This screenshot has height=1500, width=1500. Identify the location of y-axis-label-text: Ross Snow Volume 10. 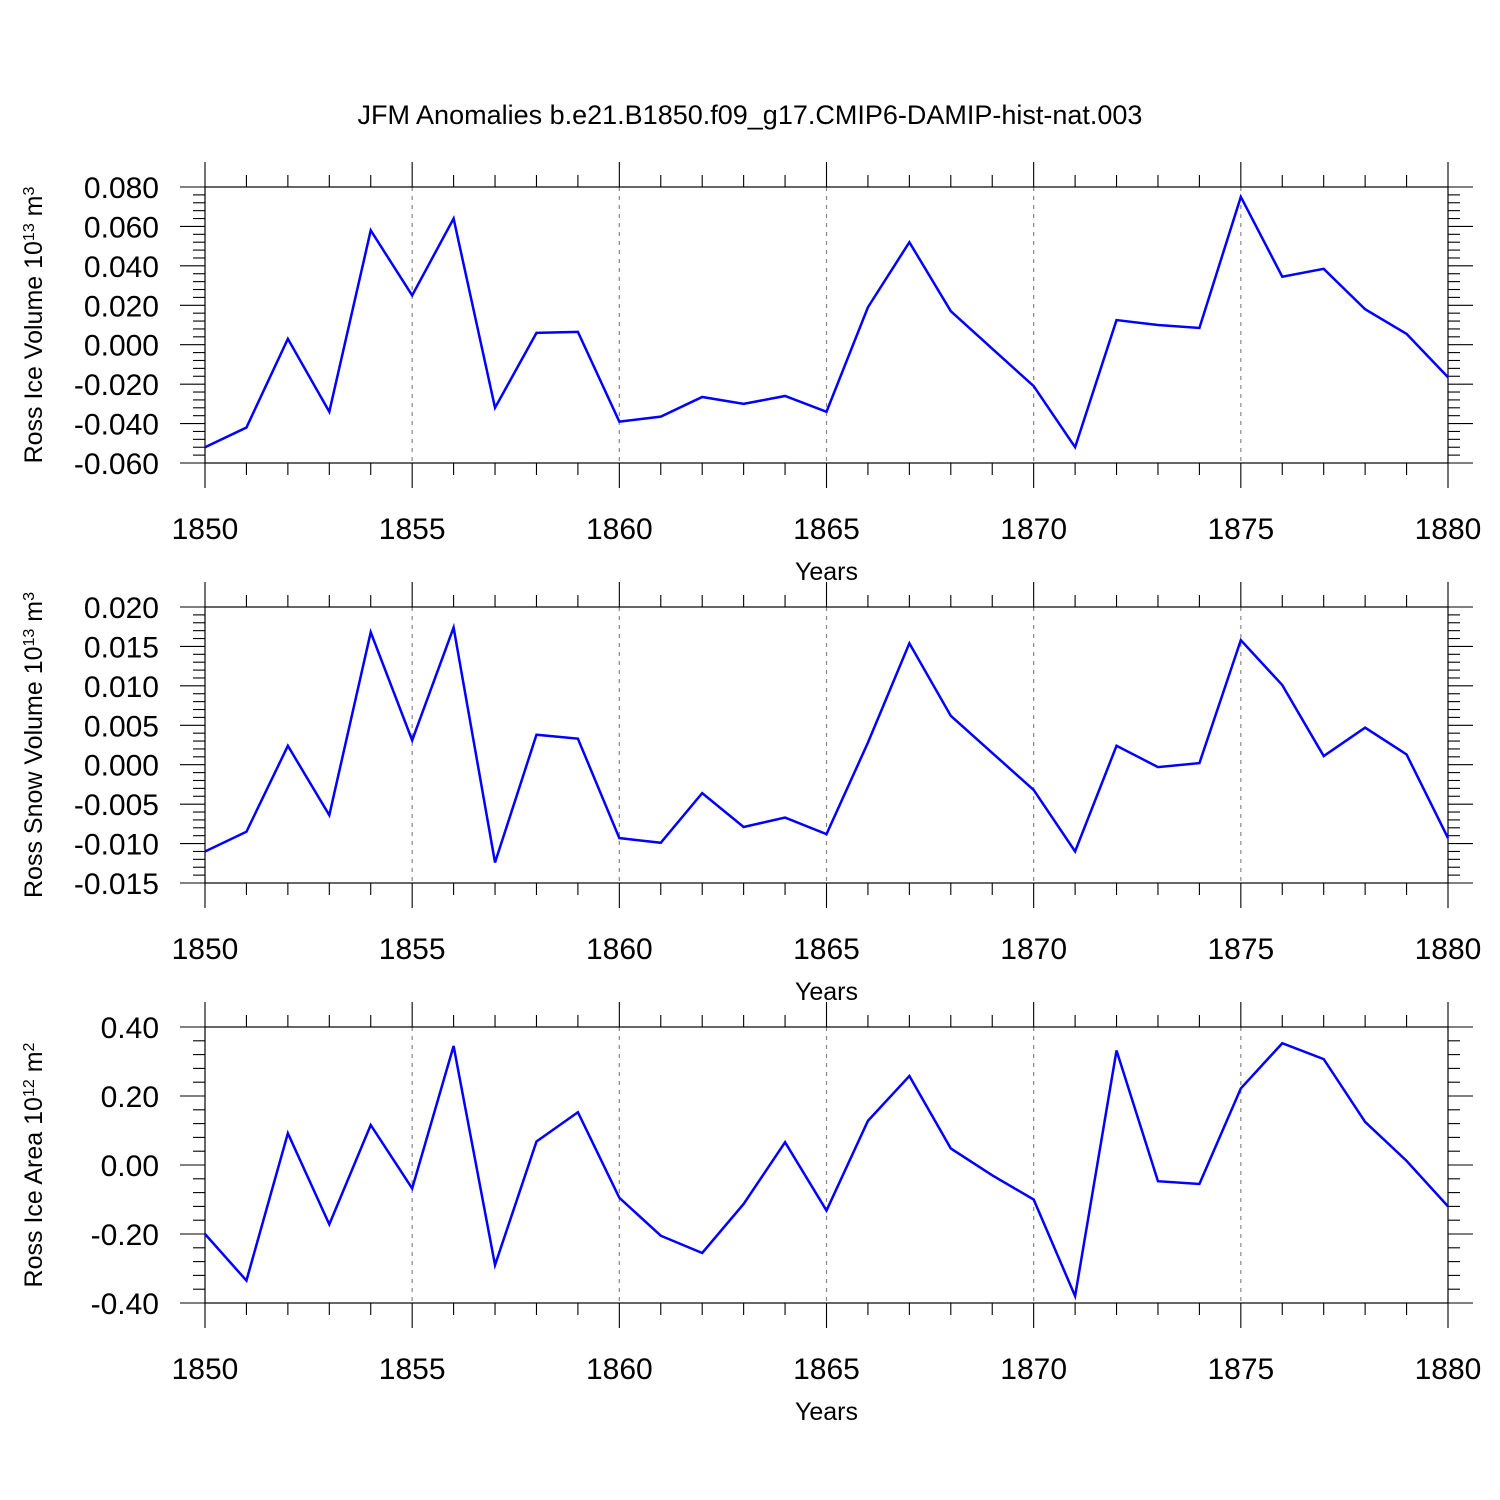
(34, 772).